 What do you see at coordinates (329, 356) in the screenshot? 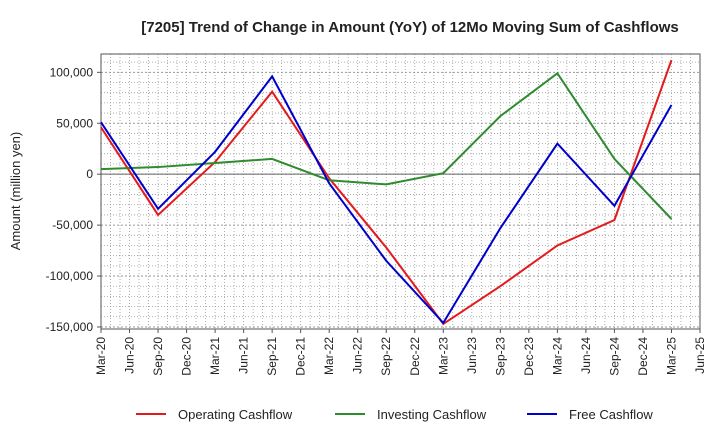
I see `x-tick-label: Mar-22` at bounding box center [329, 356].